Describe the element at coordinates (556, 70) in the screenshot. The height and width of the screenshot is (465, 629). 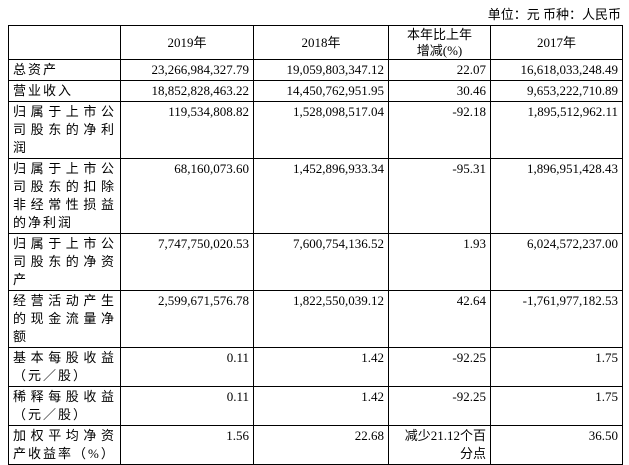
I see `cell: 16,618,033,248.49` at that location.